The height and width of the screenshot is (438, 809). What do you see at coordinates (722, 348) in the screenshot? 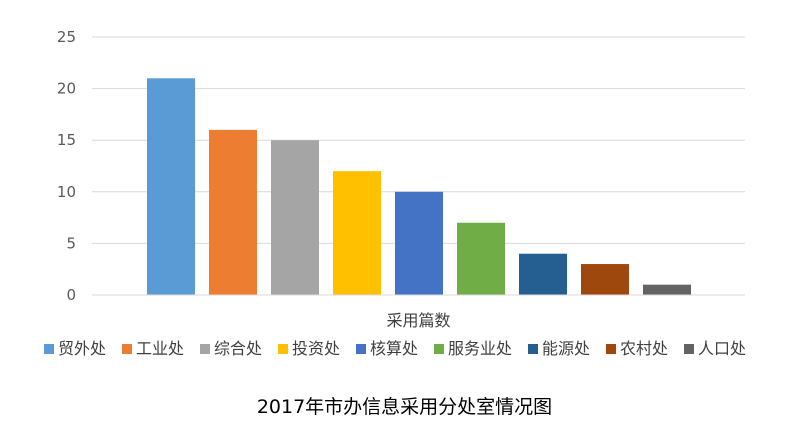
I see `legend-label: 人口处` at bounding box center [722, 348].